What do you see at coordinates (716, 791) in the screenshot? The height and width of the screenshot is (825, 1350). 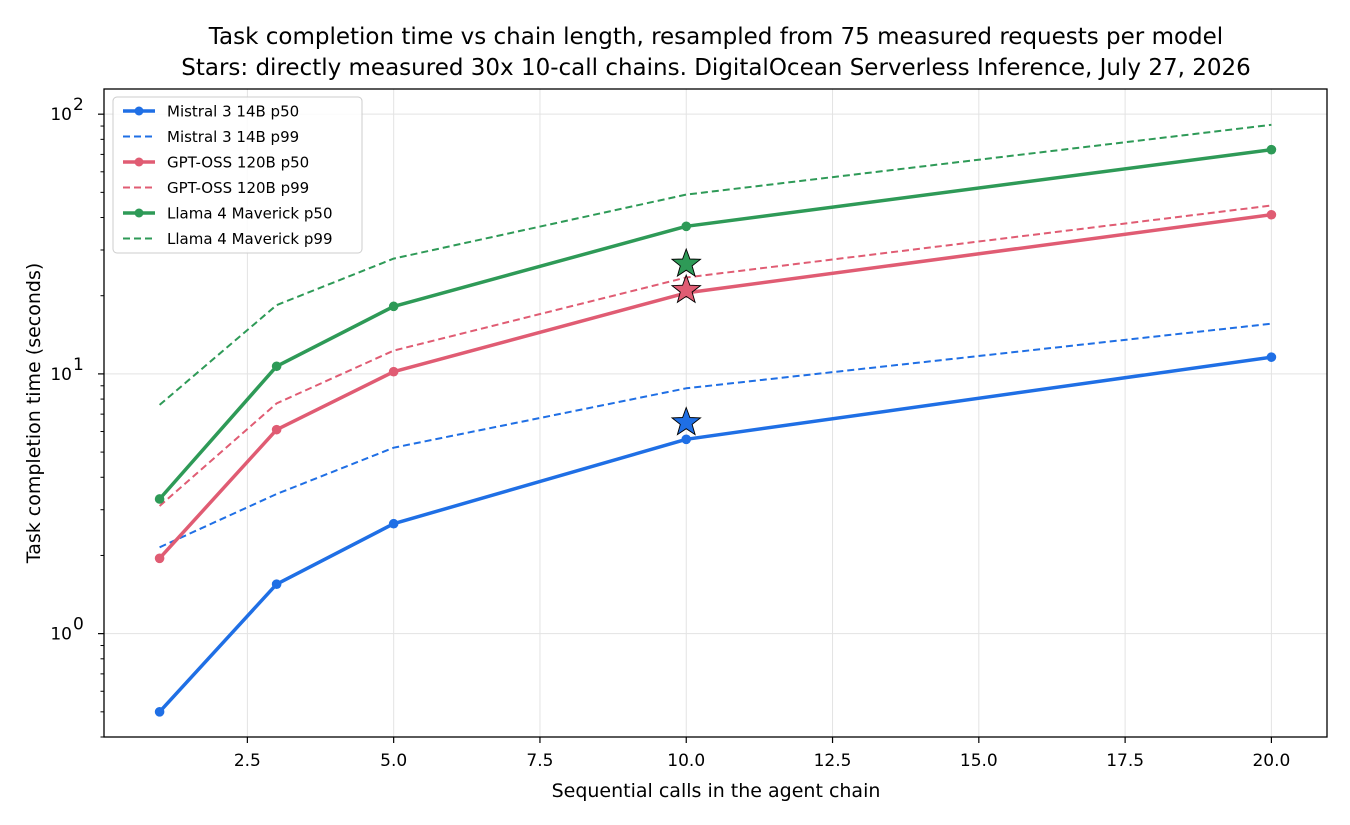 I see `x-axis-label: Sequential calls in the agent chain` at bounding box center [716, 791].